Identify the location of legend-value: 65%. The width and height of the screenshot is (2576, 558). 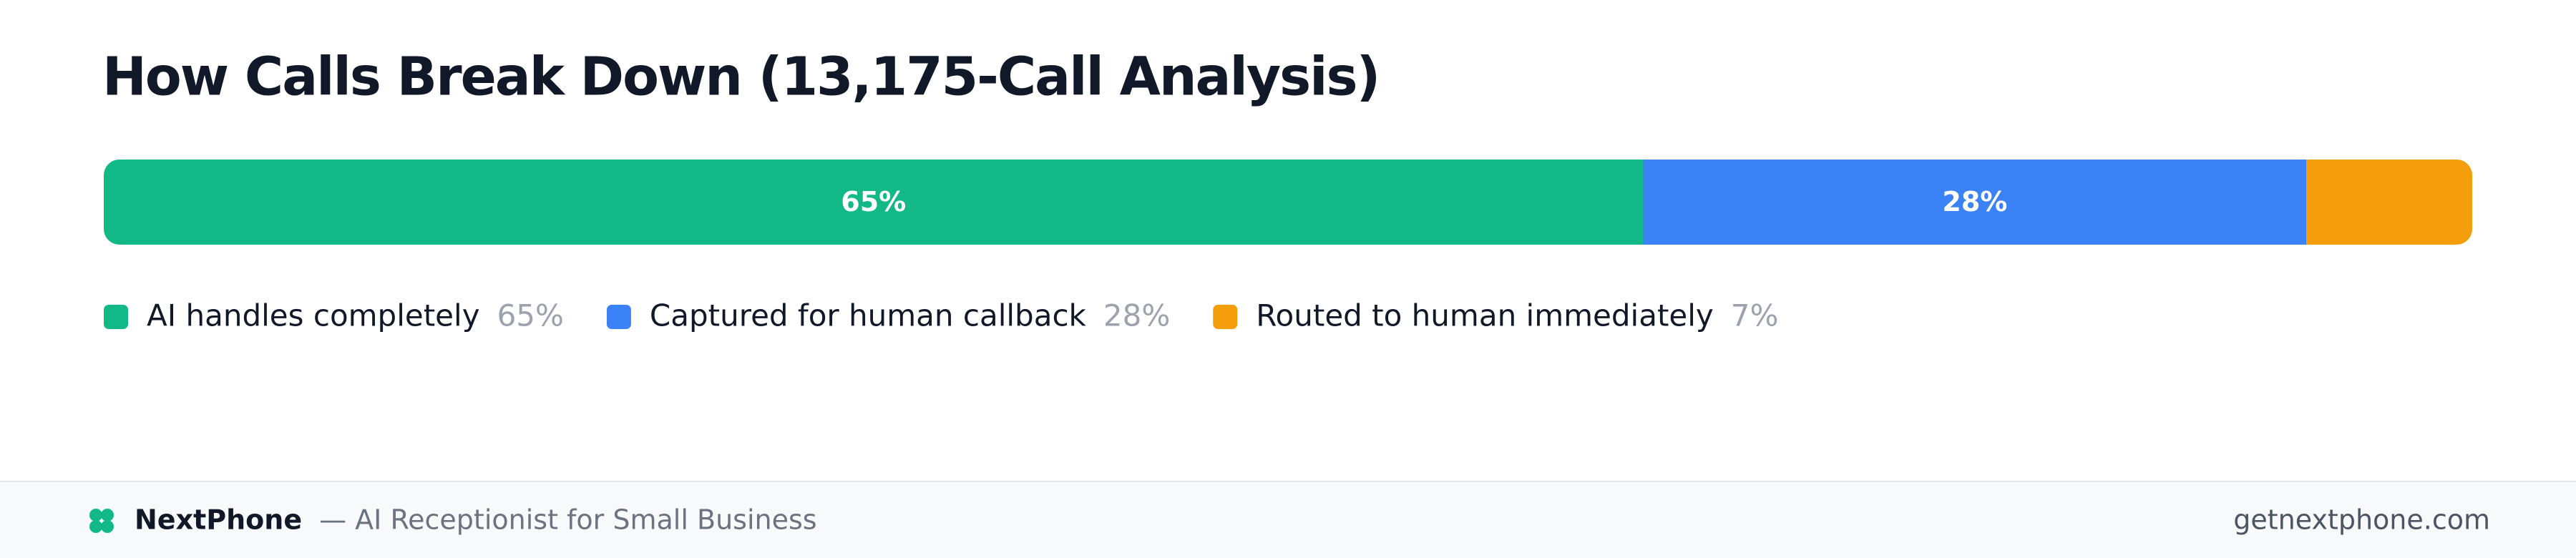
(530, 316).